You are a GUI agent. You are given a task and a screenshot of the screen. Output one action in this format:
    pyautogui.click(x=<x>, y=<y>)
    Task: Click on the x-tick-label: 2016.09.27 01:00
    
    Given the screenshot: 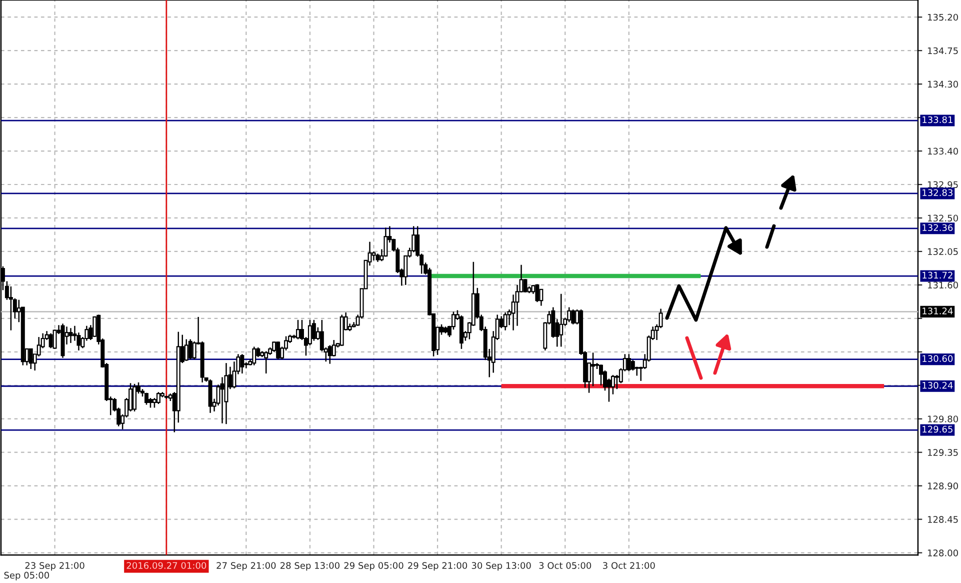 What is the action you would take?
    pyautogui.click(x=166, y=565)
    